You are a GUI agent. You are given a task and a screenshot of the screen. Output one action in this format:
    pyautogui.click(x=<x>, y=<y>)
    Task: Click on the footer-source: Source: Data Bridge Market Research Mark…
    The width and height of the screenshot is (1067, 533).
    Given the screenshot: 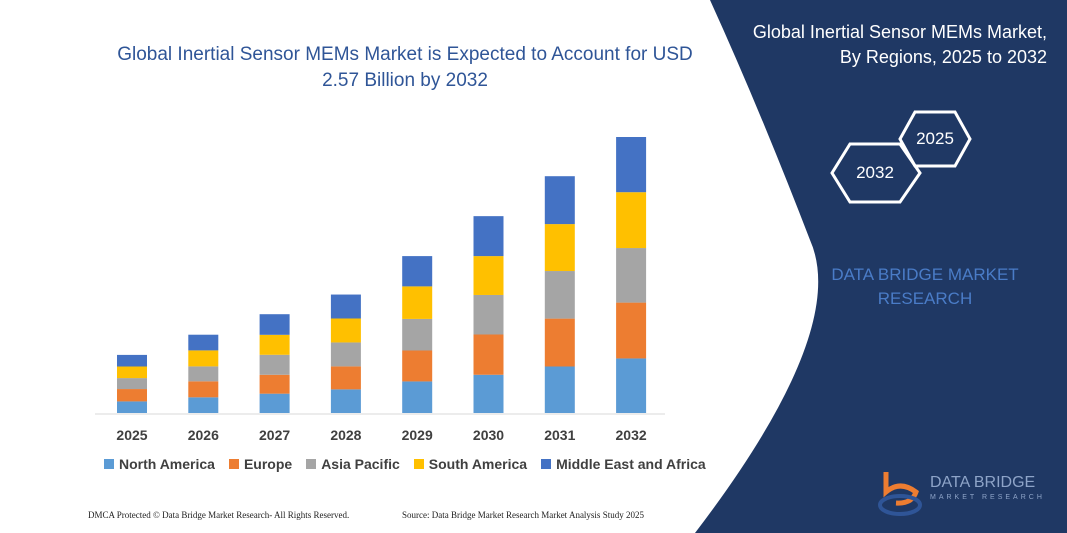 What is the action you would take?
    pyautogui.click(x=523, y=515)
    